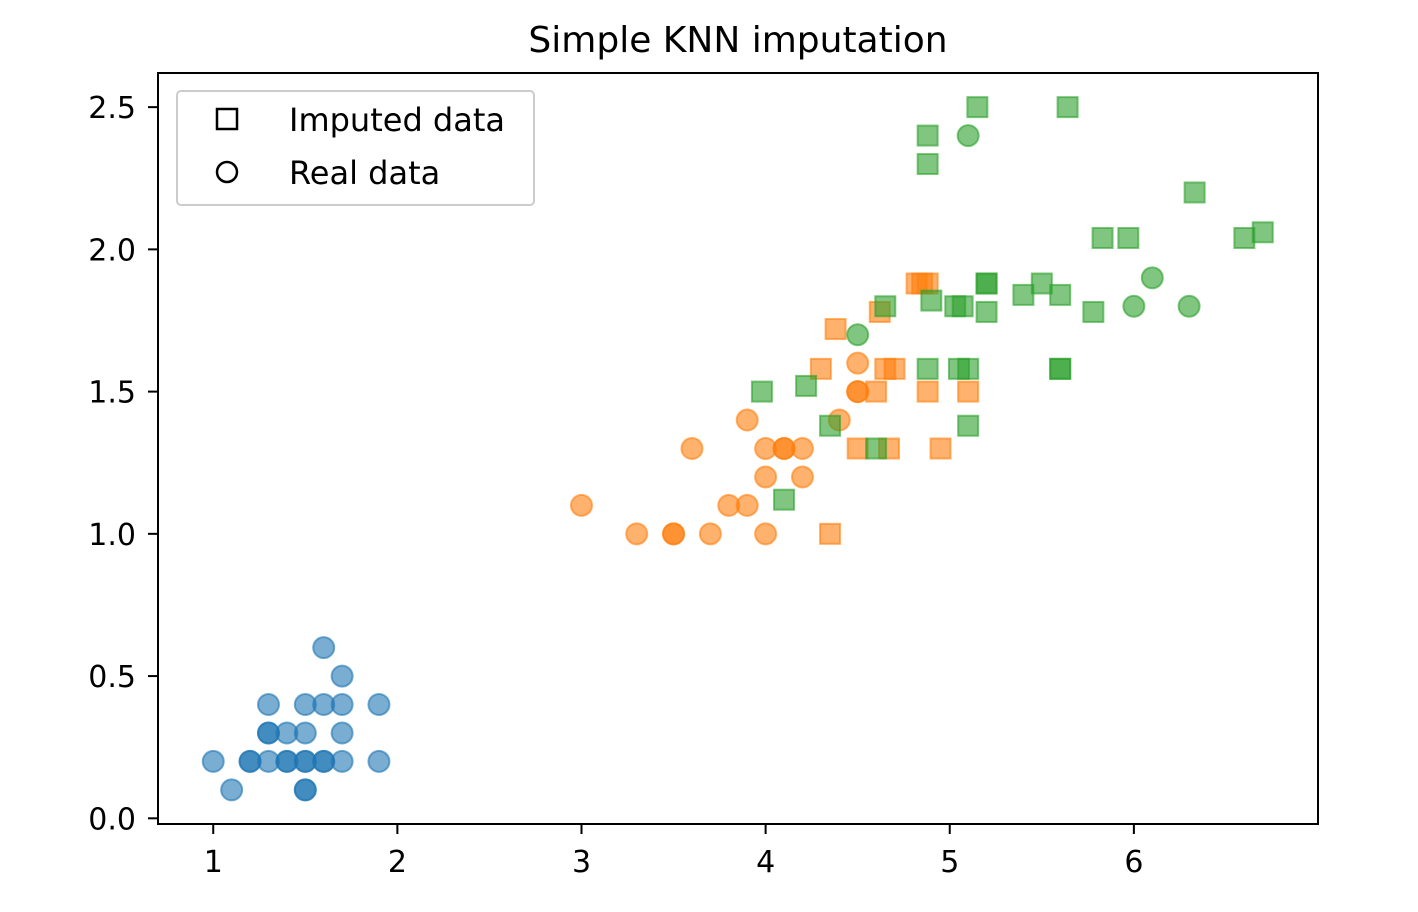  I want to click on legend: Imputed data Real data, so click(355, 148).